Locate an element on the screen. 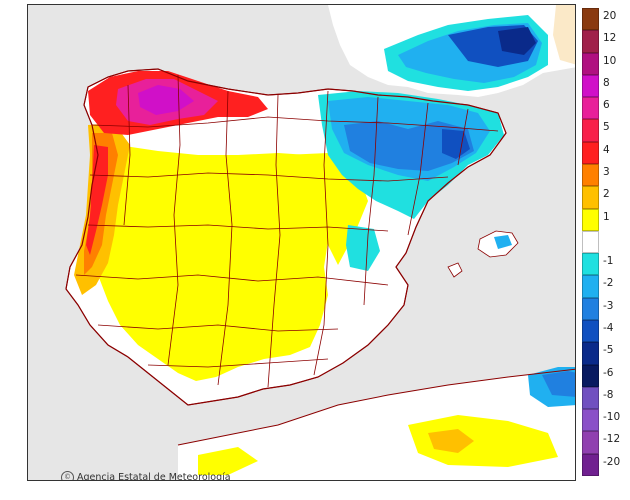 The image size is (630, 500). legend-tick-label: 3 is located at coordinates (606, 172).